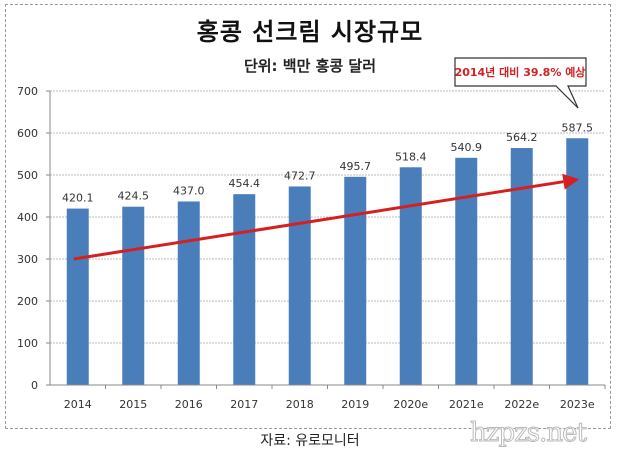  I want to click on bar-value-label: 420.1, so click(78, 198).